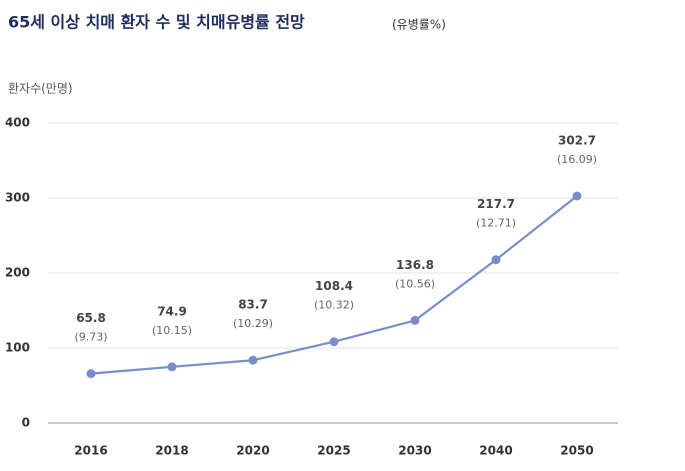 The width and height of the screenshot is (685, 471). Describe the element at coordinates (172, 311) in the screenshot. I see `data-label: 74.9` at that location.